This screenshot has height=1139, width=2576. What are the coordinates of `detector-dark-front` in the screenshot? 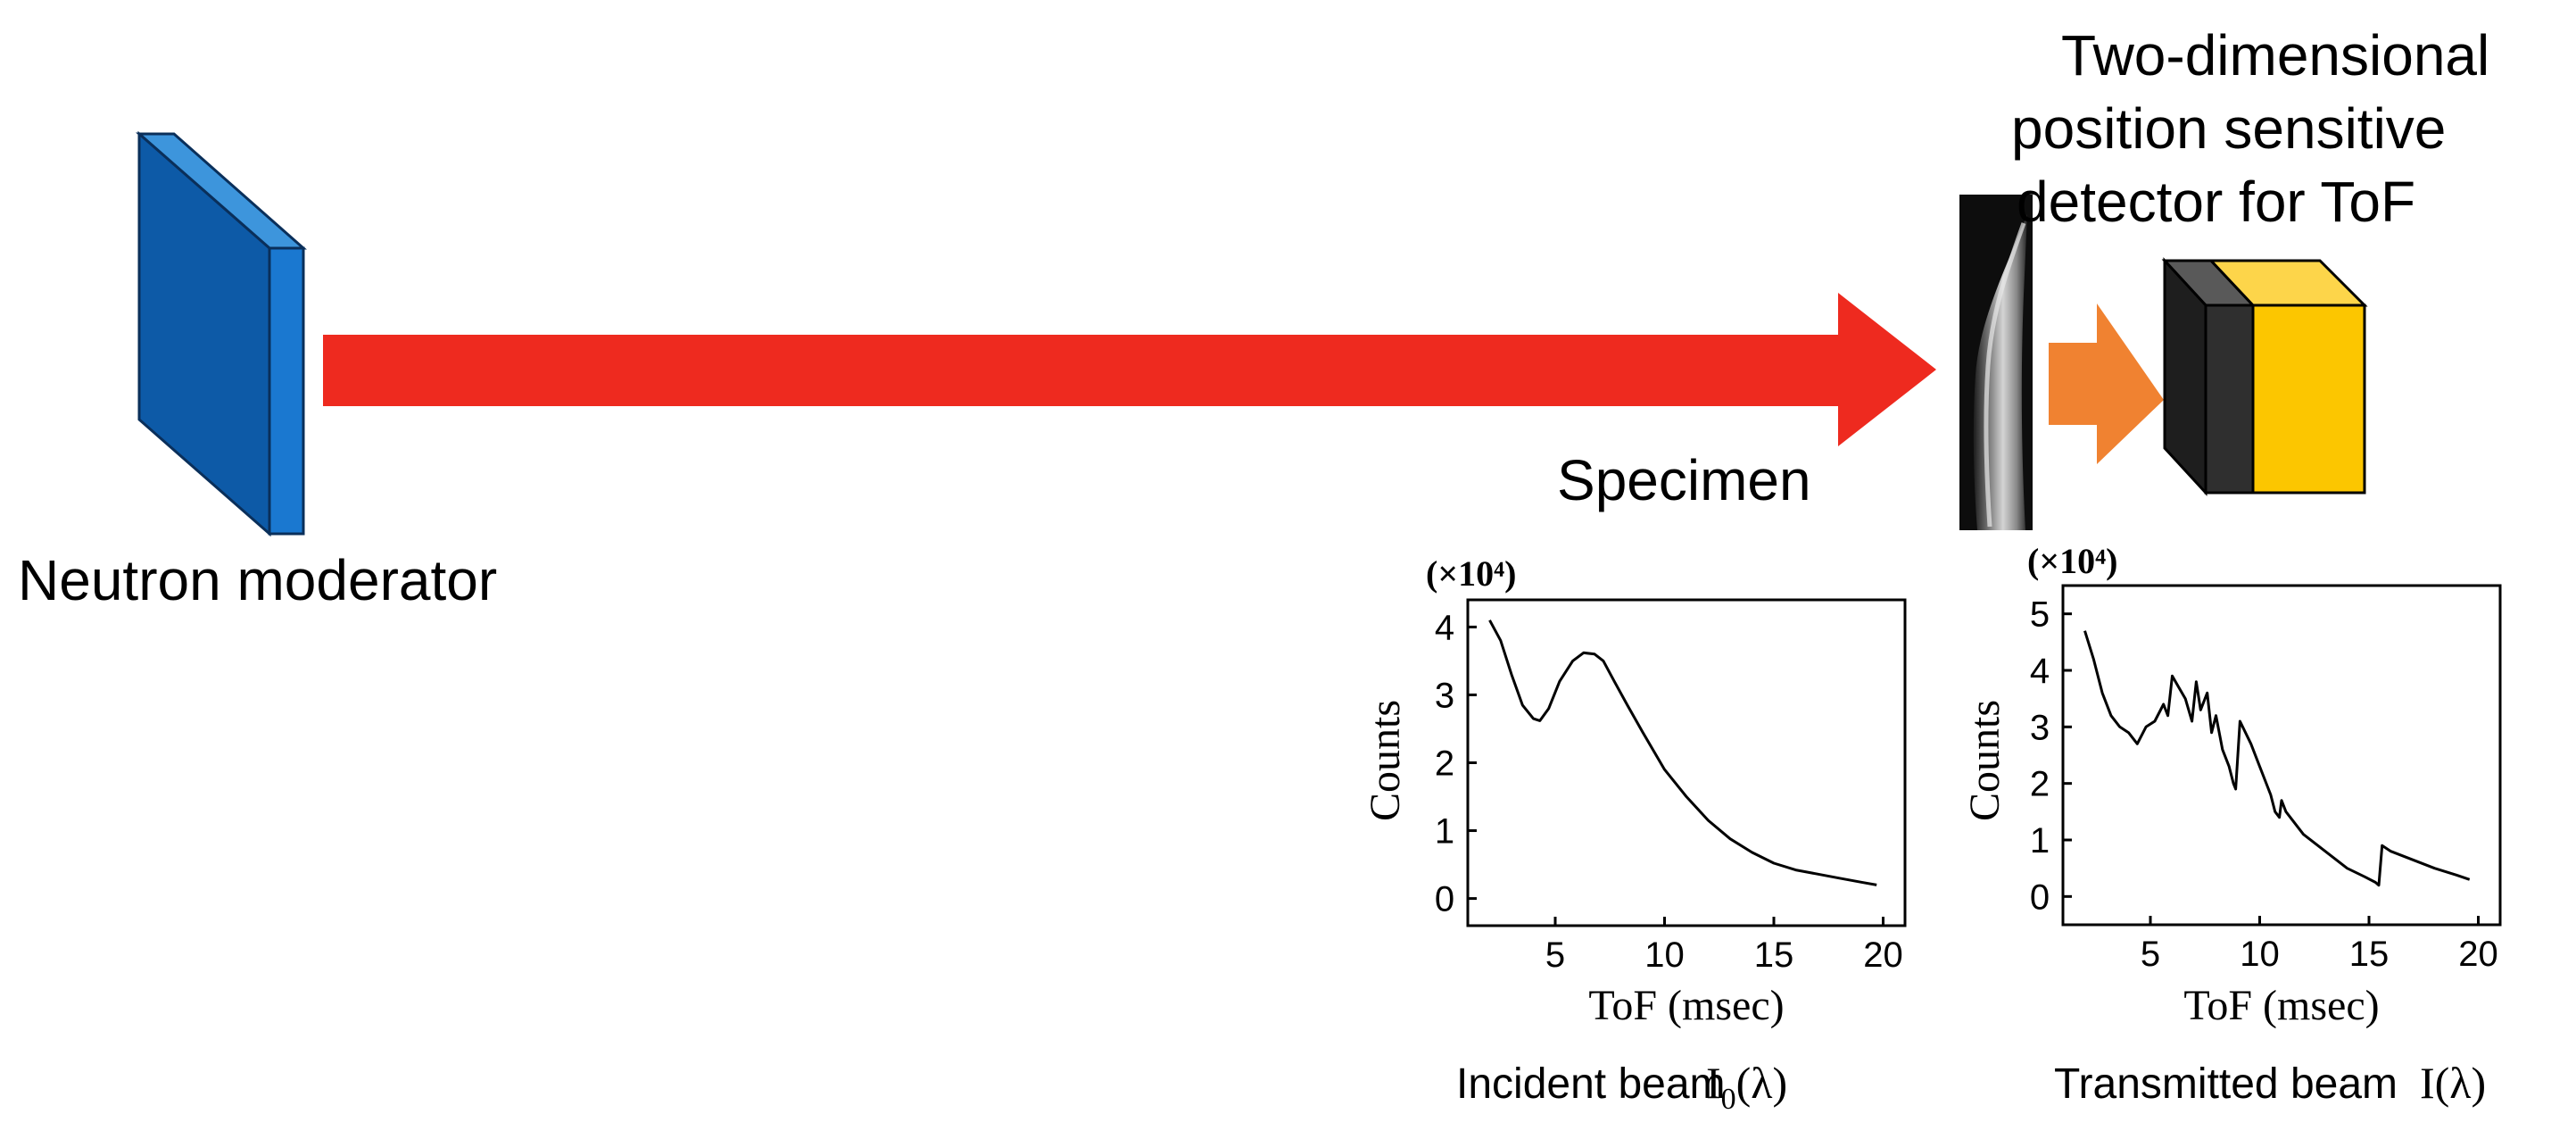 It's located at (2229, 399).